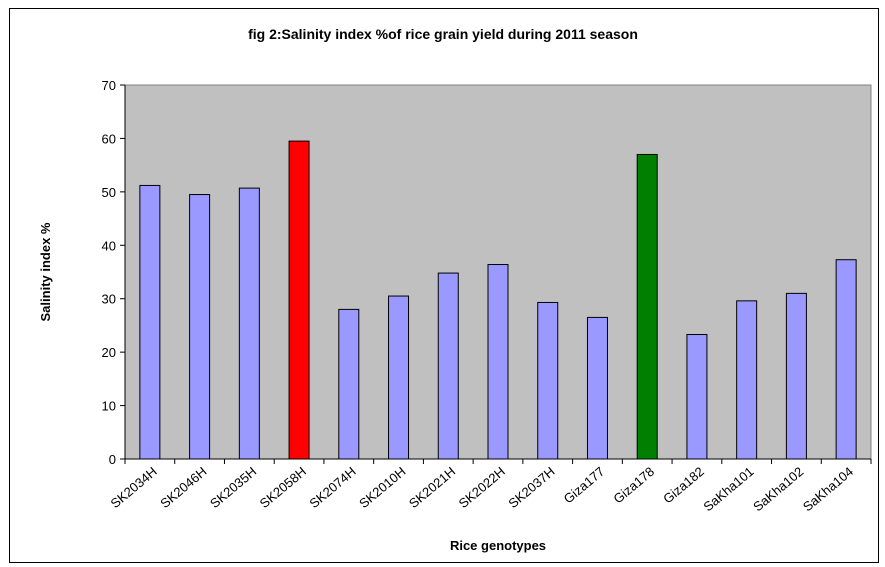 This screenshot has width=885, height=567. Describe the element at coordinates (134, 487) in the screenshot. I see `x-tick-label: SK2034H` at that location.